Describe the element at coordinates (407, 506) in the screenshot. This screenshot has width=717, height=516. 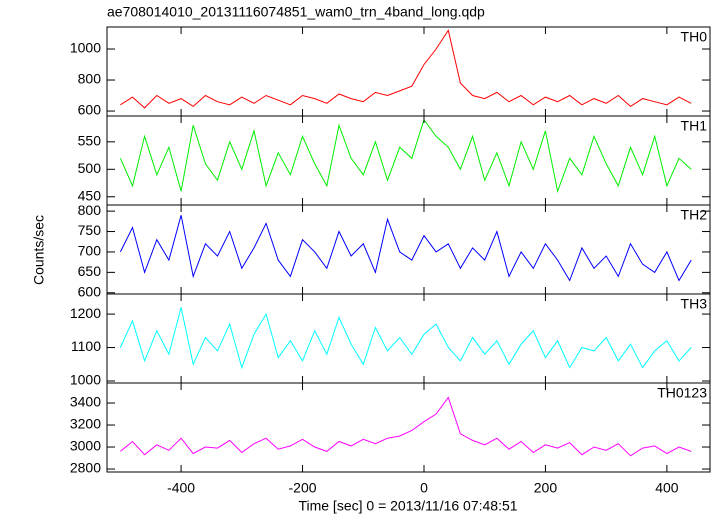
I see `x-axis-label: Time [sec] 0 = 2013/11/16 07:48:51` at that location.